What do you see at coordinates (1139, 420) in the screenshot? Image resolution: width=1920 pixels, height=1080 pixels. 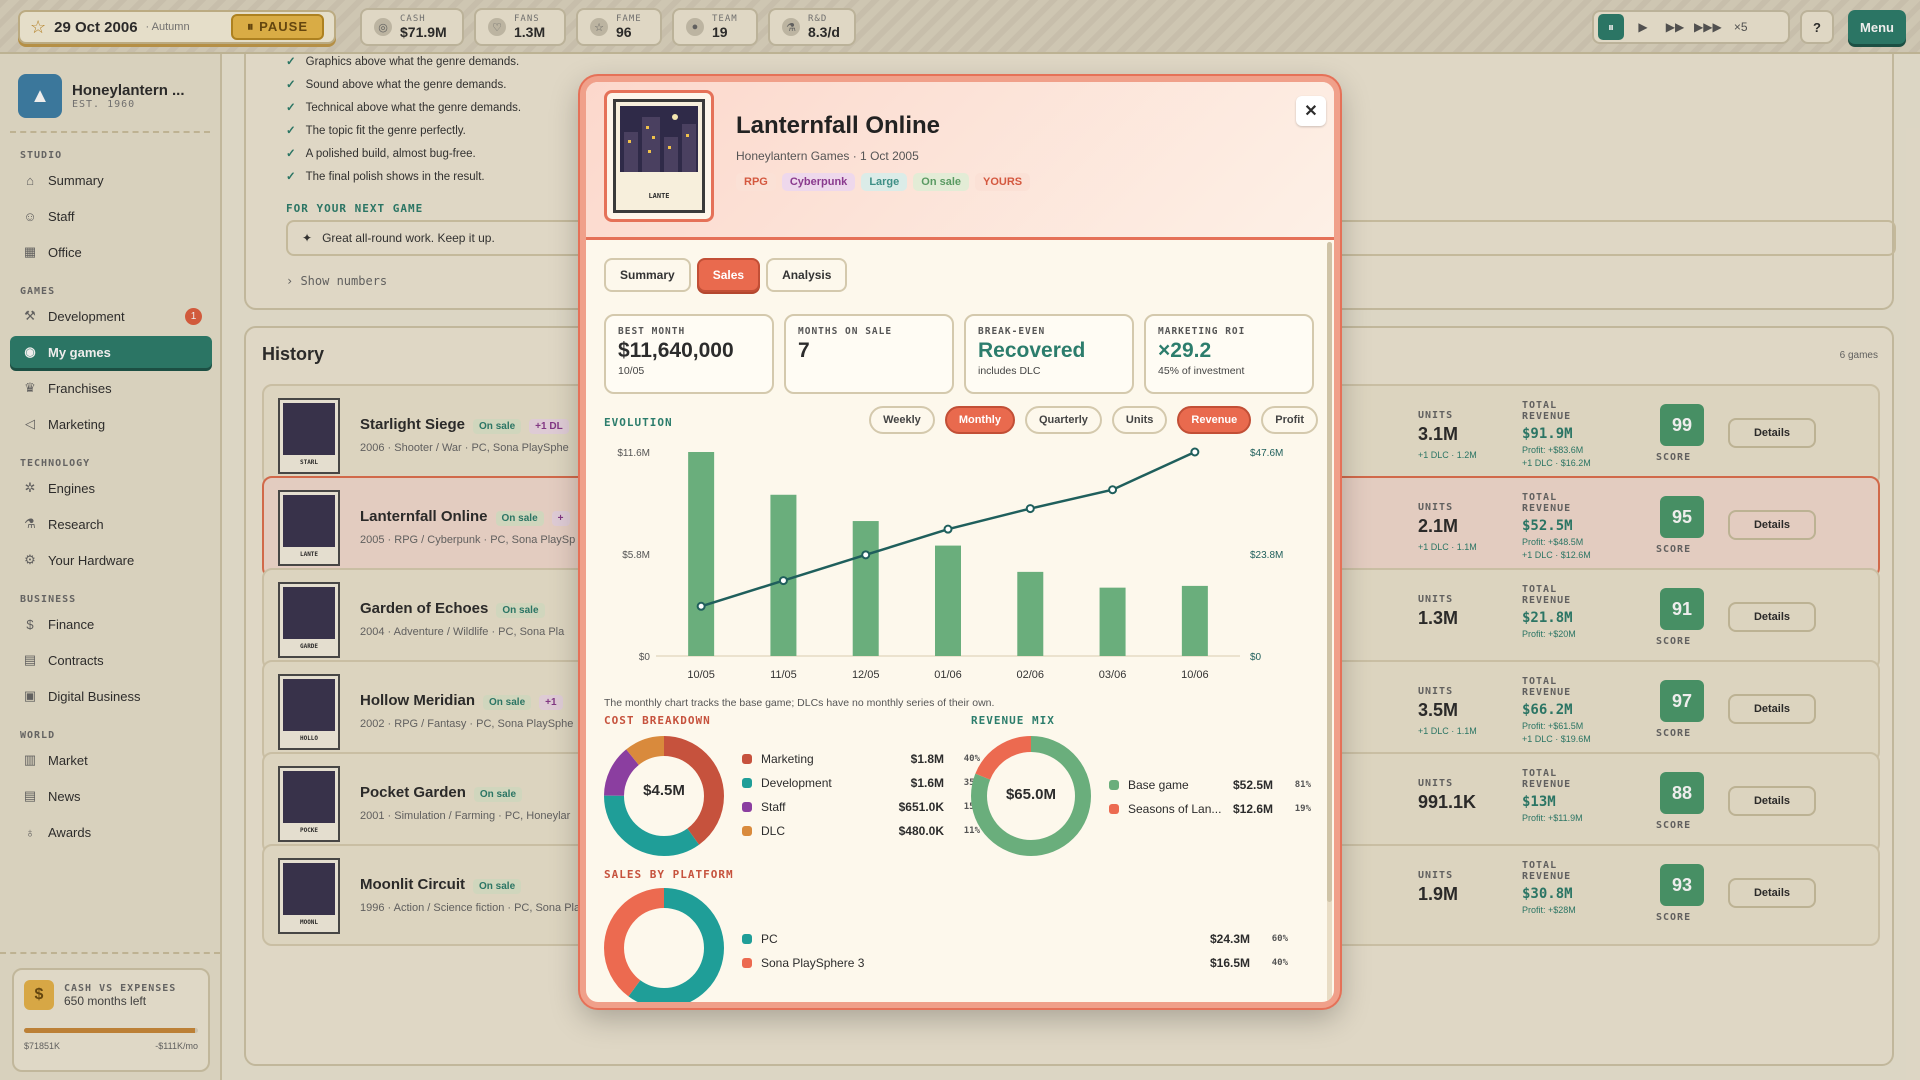 I see `toggle-units: Units` at bounding box center [1139, 420].